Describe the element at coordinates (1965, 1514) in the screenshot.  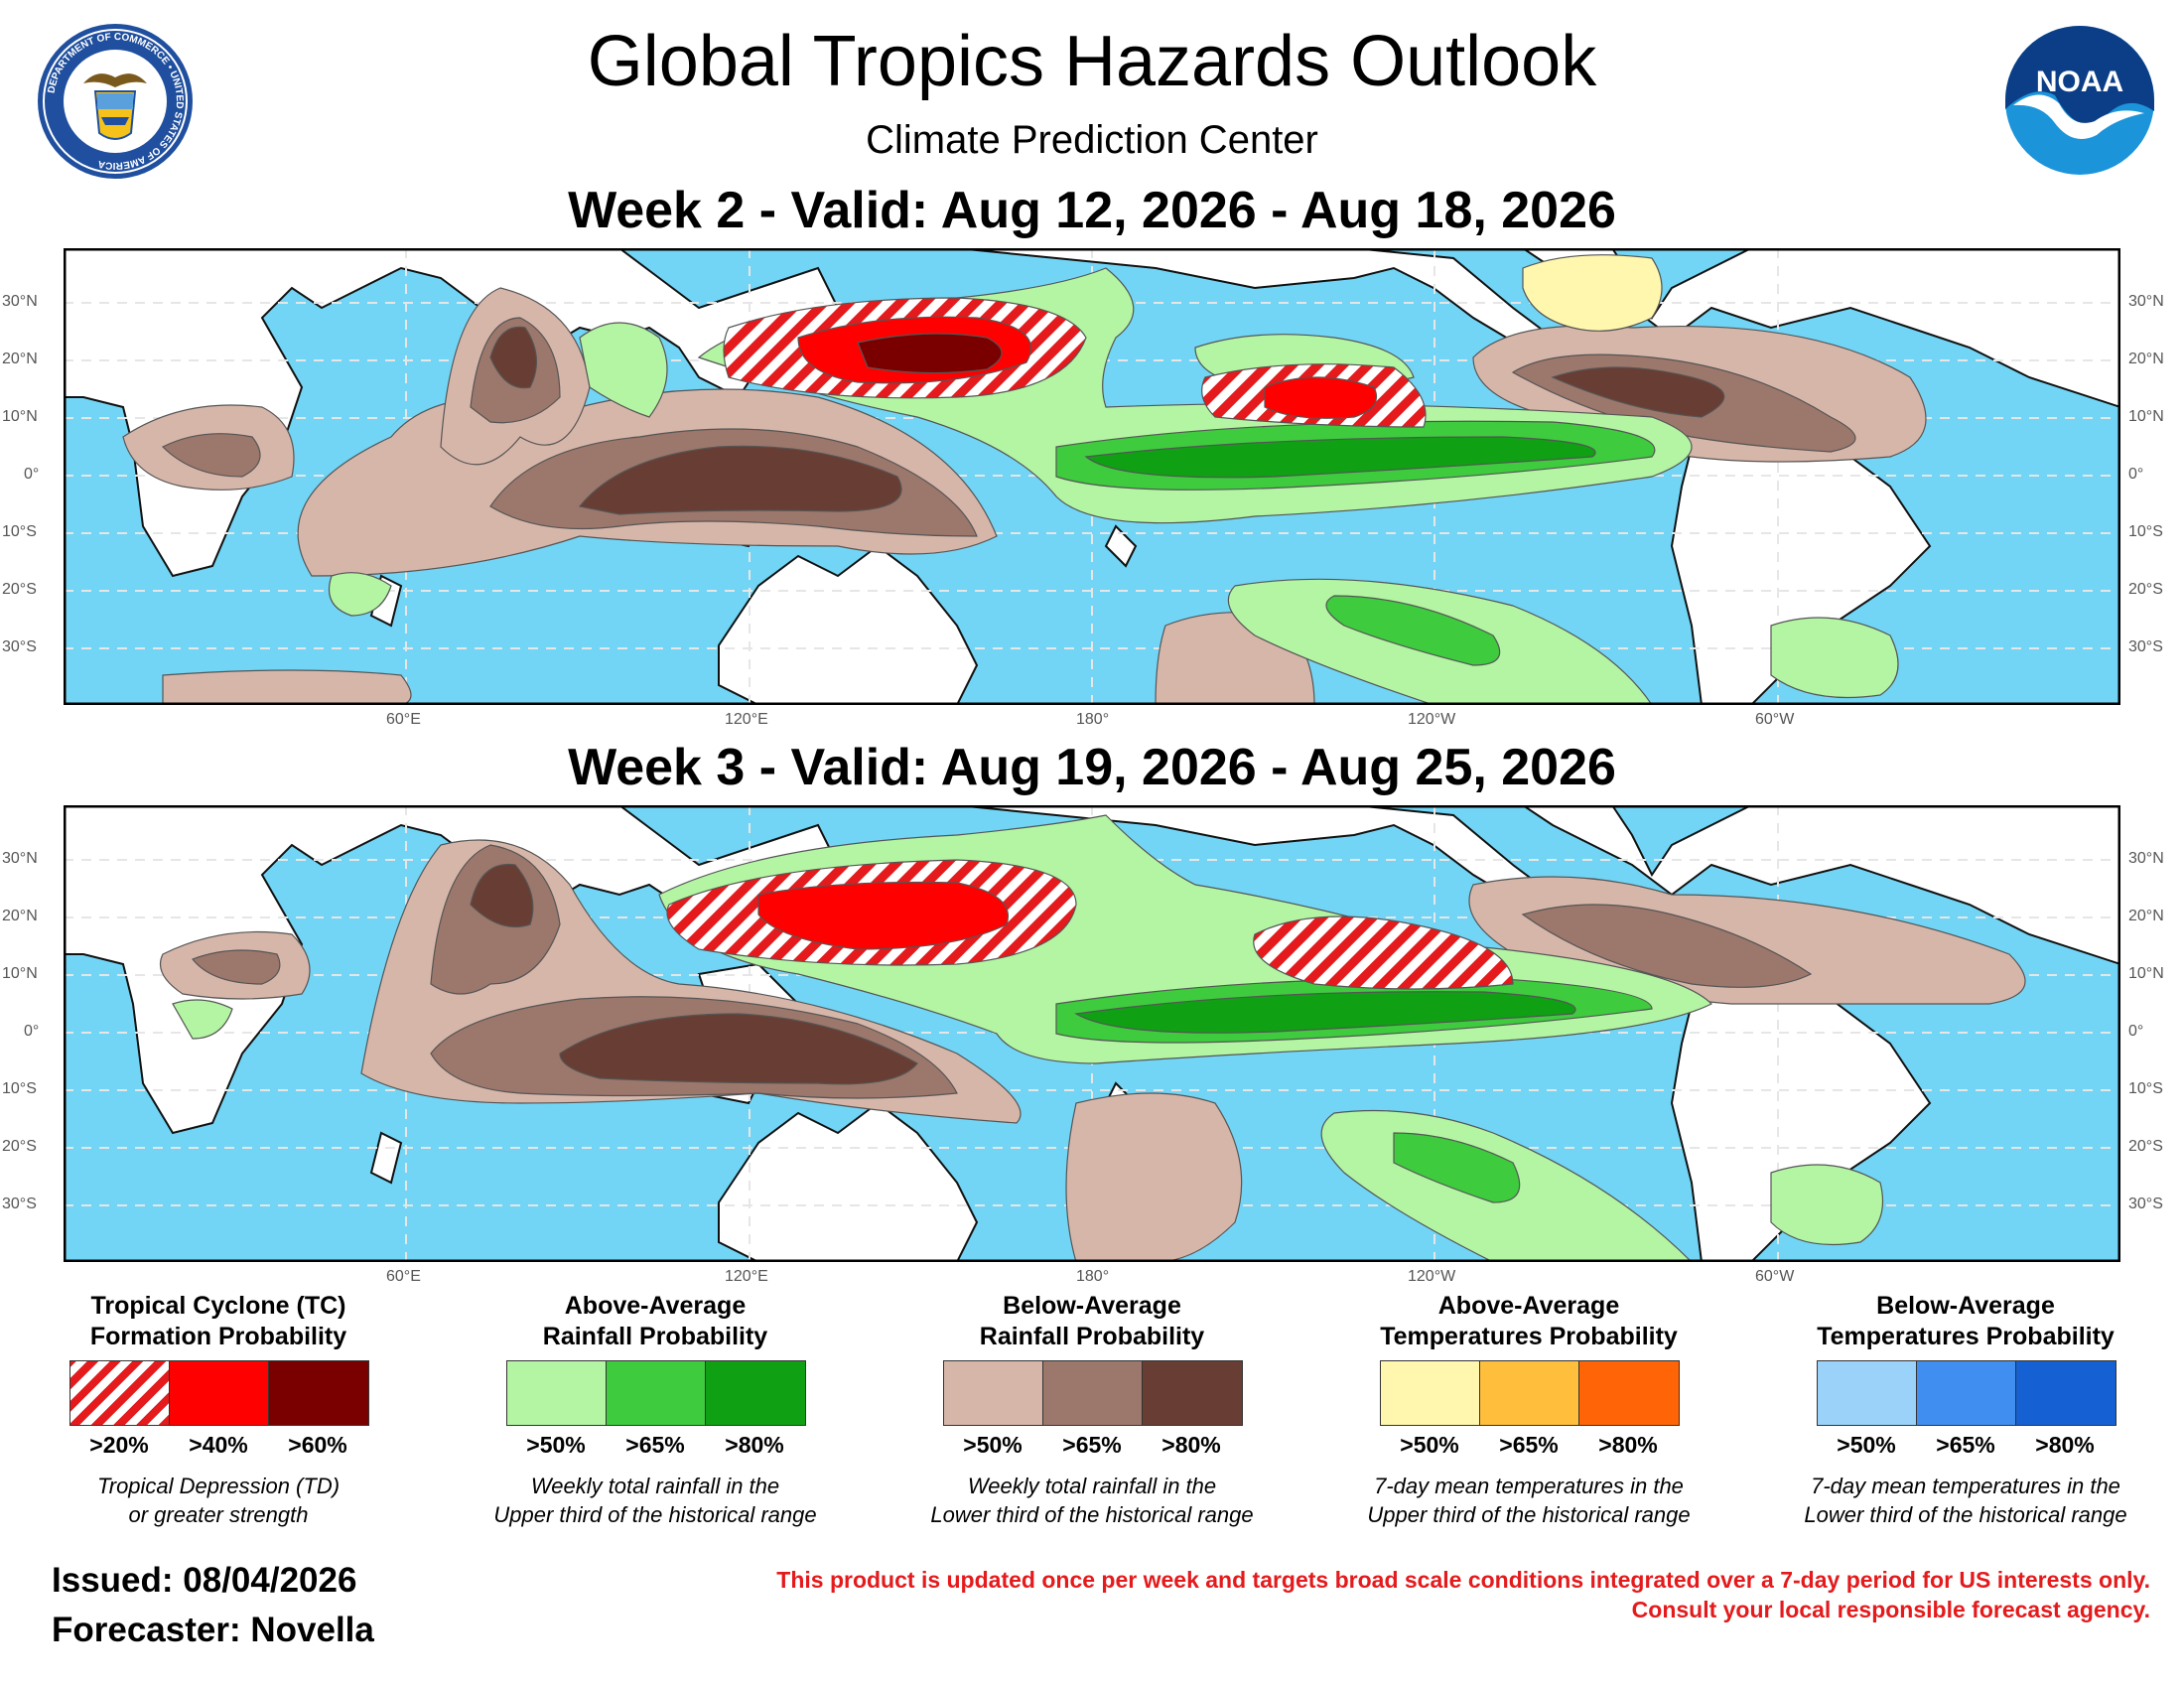
I see `legend-temp-below-note-2: Lower third of the historical range` at that location.